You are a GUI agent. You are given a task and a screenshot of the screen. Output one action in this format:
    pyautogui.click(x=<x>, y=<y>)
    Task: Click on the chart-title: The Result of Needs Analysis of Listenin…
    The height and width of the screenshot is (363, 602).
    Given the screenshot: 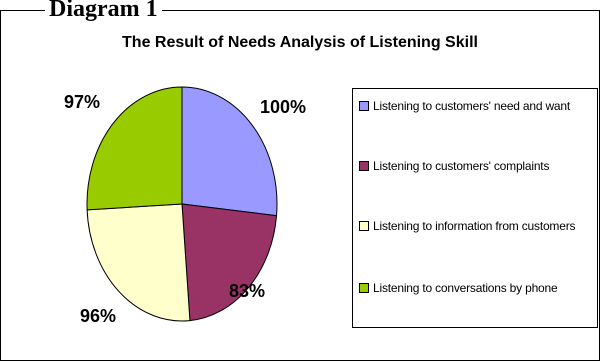 What is the action you would take?
    pyautogui.click(x=300, y=42)
    